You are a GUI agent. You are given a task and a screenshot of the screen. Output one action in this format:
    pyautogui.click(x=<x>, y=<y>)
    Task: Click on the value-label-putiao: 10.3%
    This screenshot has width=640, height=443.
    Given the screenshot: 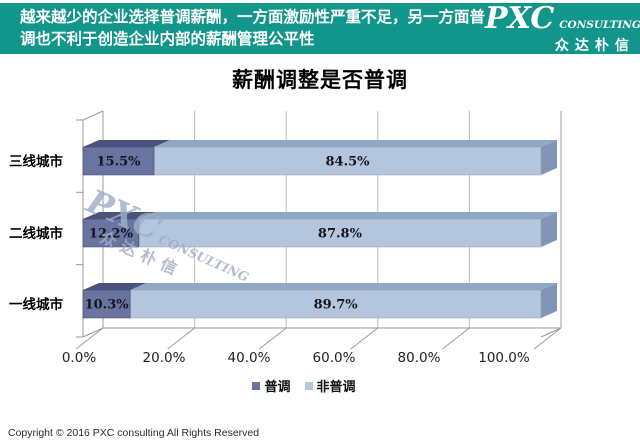 What is the action you would take?
    pyautogui.click(x=107, y=305)
    